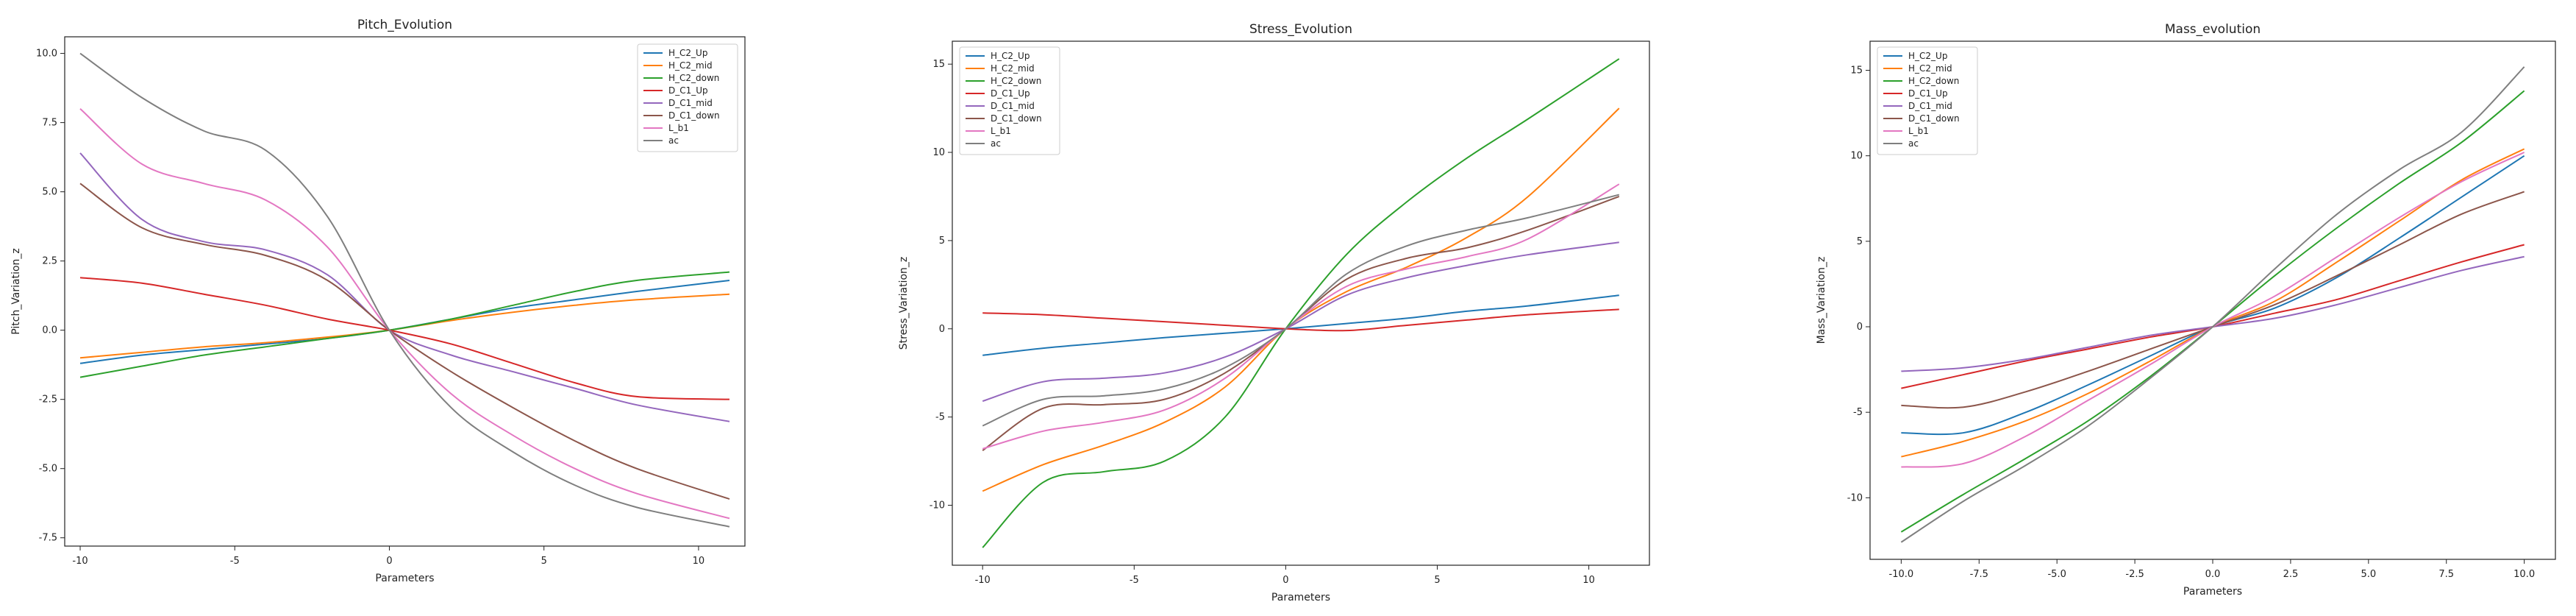  Describe the element at coordinates (2368, 574) in the screenshot. I see `x-tick-label: 5.0` at that location.